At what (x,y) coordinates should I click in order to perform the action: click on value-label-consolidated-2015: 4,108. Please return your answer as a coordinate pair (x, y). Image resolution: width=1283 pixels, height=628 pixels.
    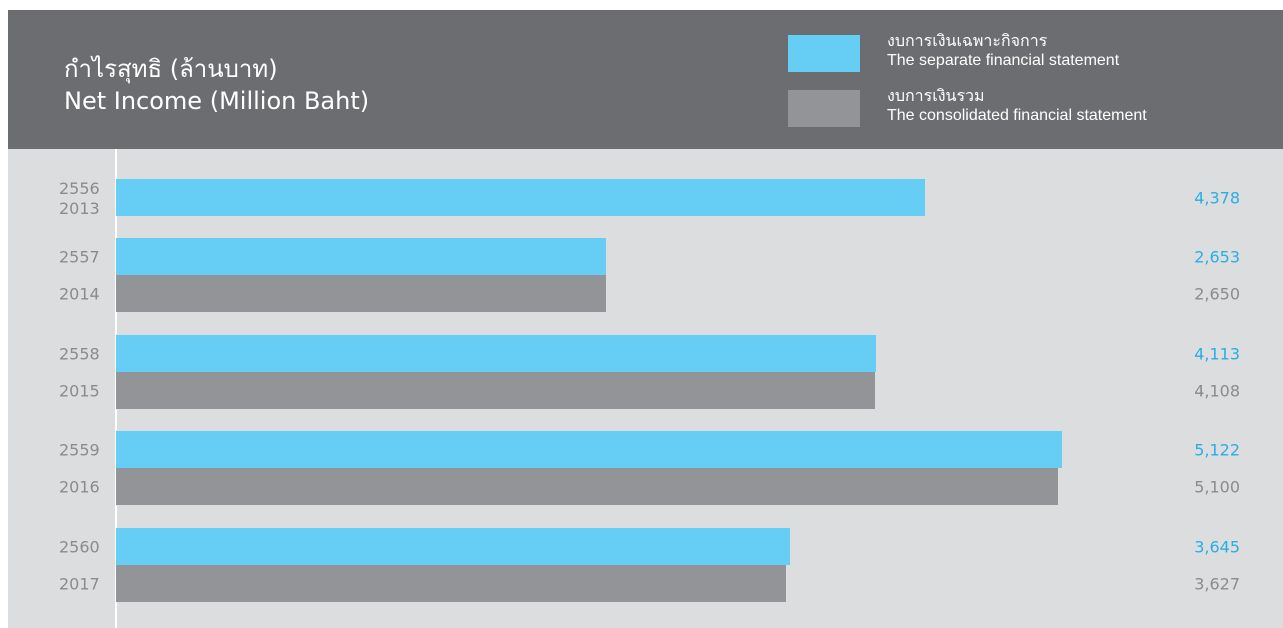
    Looking at the image, I should click on (1217, 391).